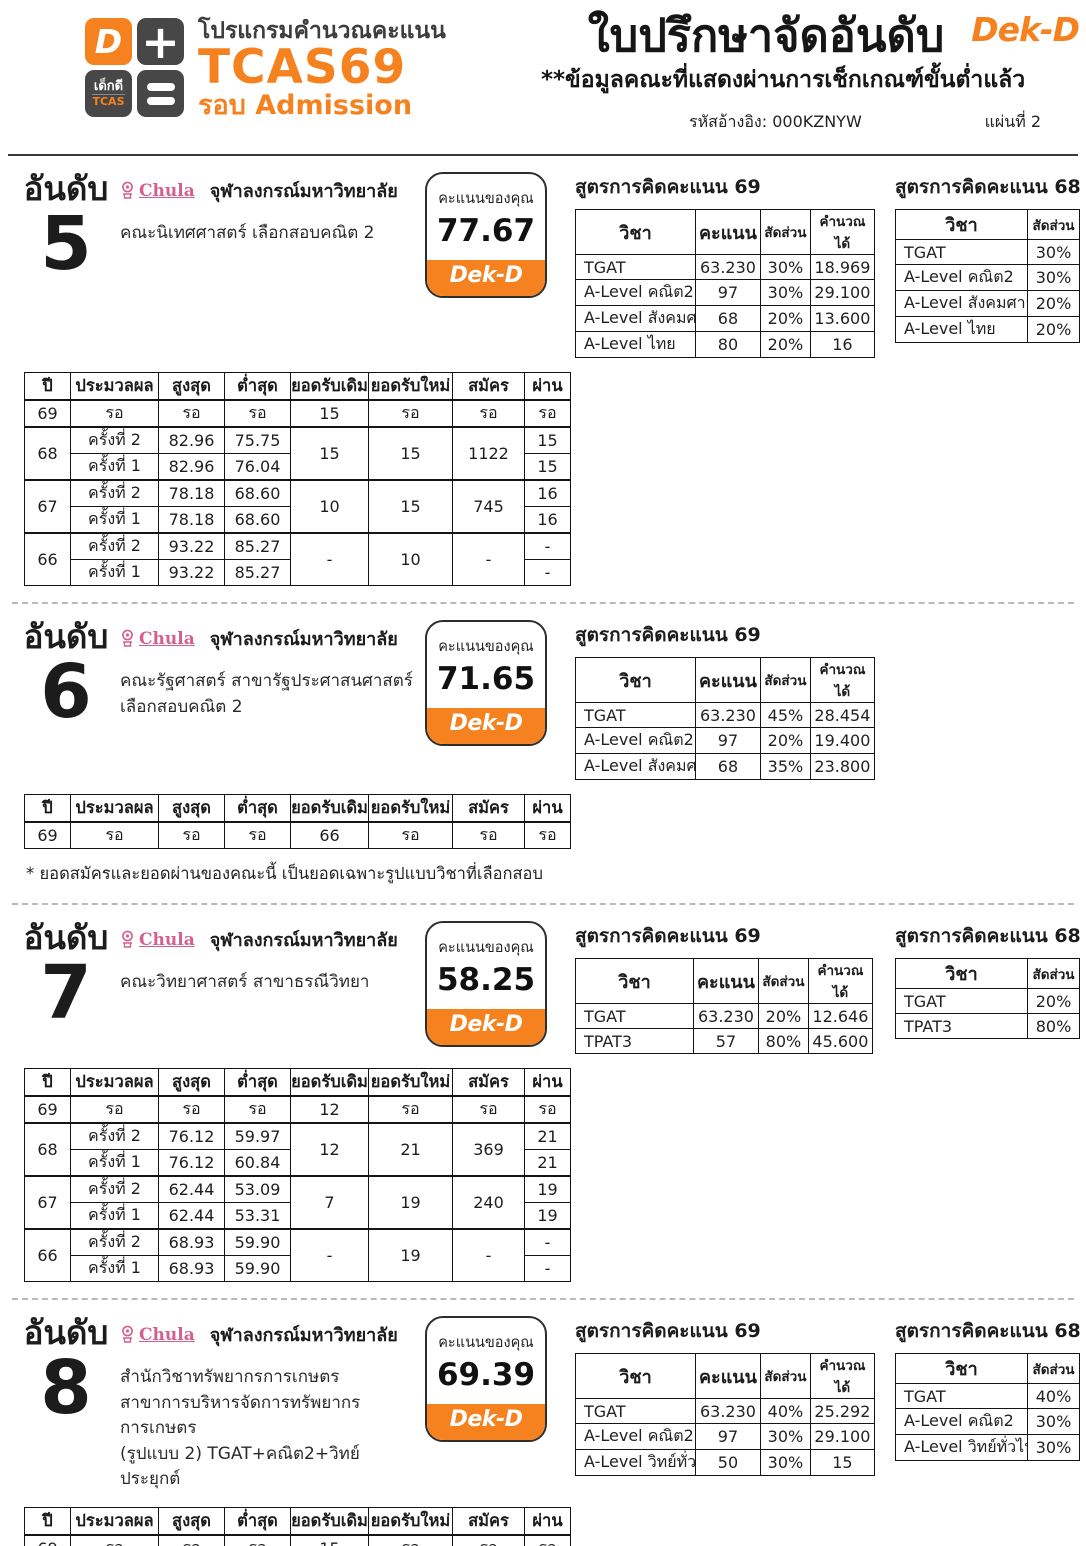  I want to click on stats-year-cell: 67, so click(47, 506).